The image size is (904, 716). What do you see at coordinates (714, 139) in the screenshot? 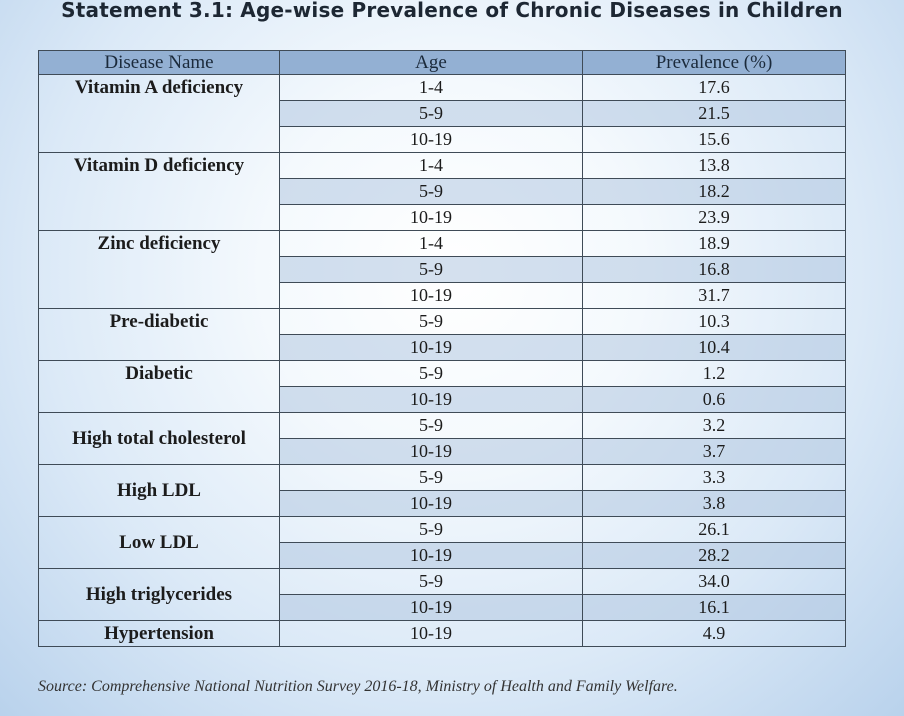
I see `prevalence-cell: 15.6` at bounding box center [714, 139].